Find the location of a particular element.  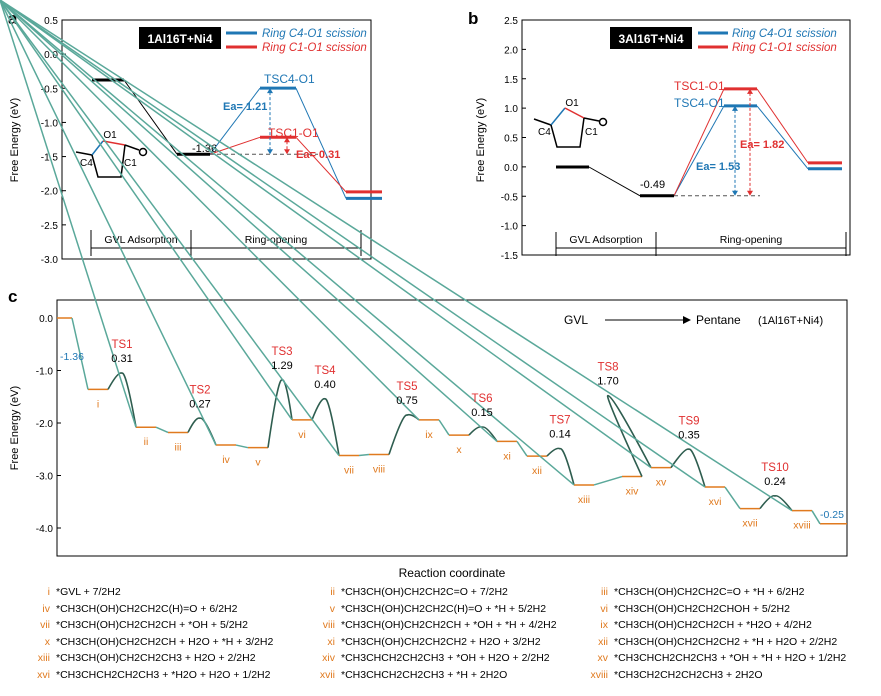

panel-a-legend-red: Ring C1-O1 scission is located at coordinates (314, 48).